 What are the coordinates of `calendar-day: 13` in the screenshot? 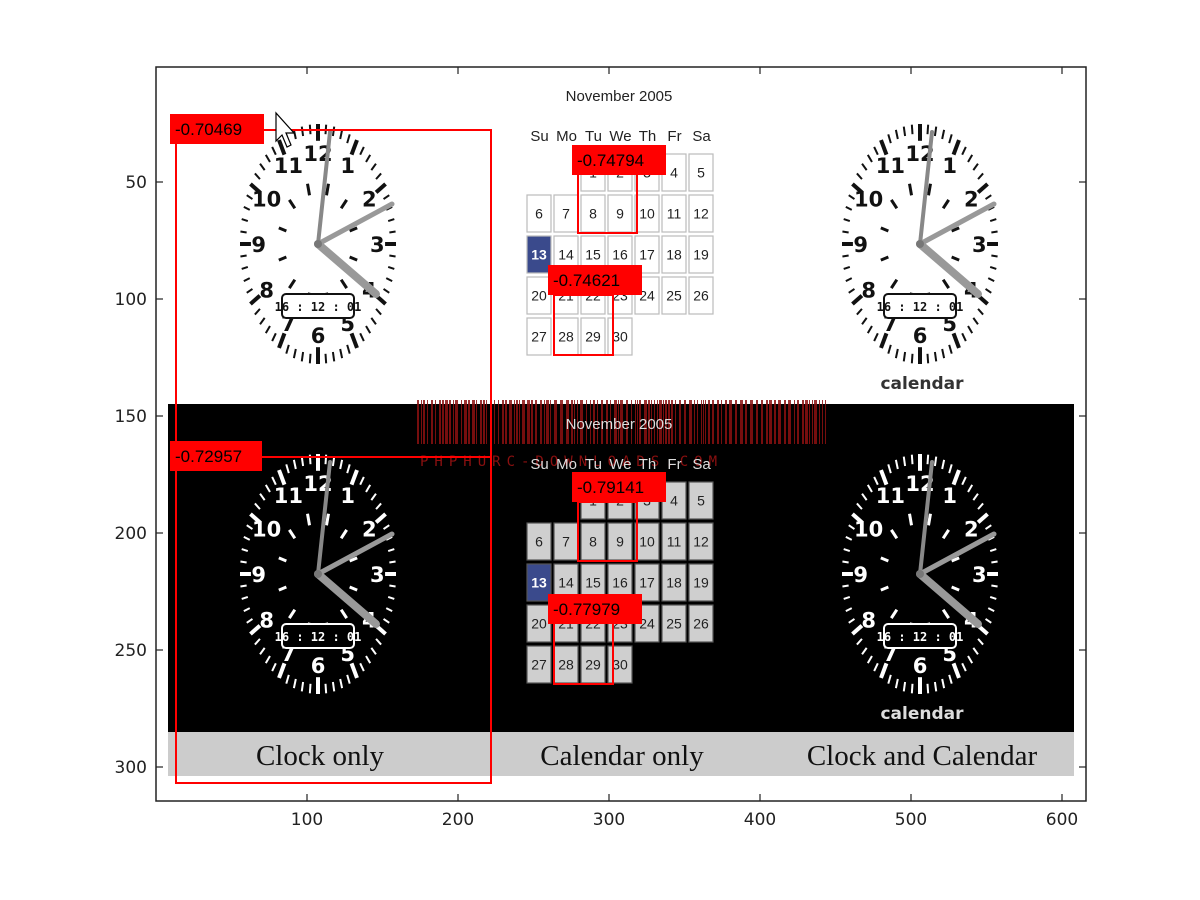 It's located at (539, 583).